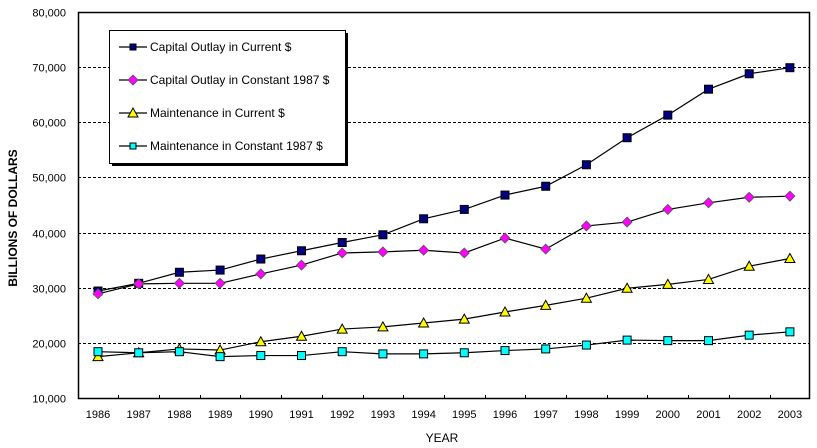  Describe the element at coordinates (179, 415) in the screenshot. I see `x-tick-label: 1988` at that location.